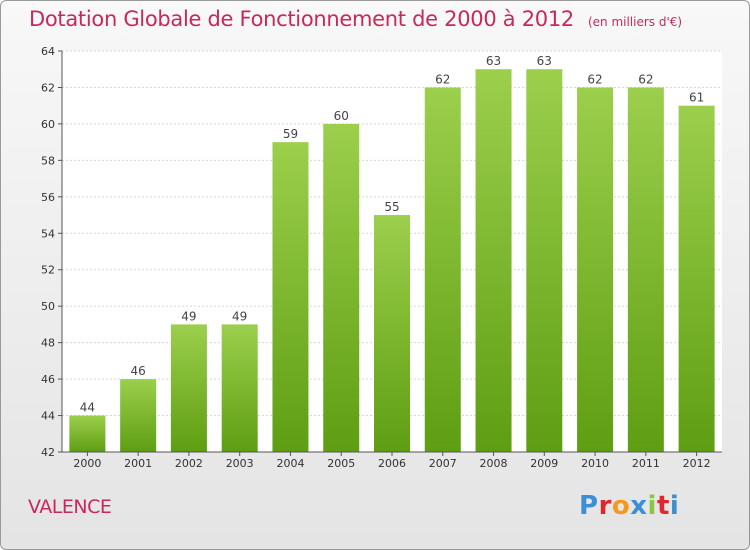 Image resolution: width=750 pixels, height=550 pixels. I want to click on x-tick-label: 2001, so click(138, 463).